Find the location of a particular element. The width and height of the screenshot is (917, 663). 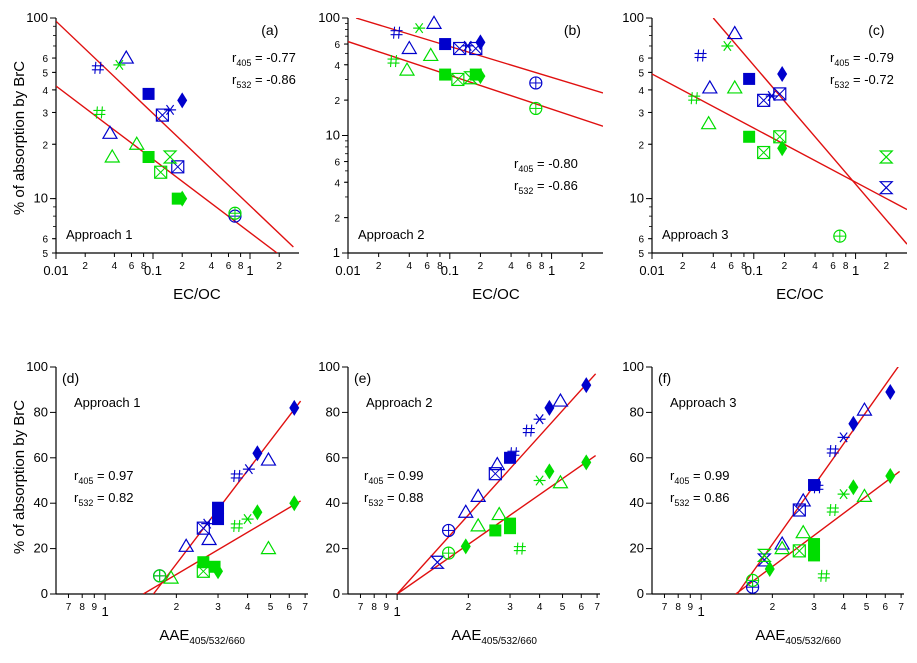

correlation-value: = -0.86 is located at coordinates (555, 185).